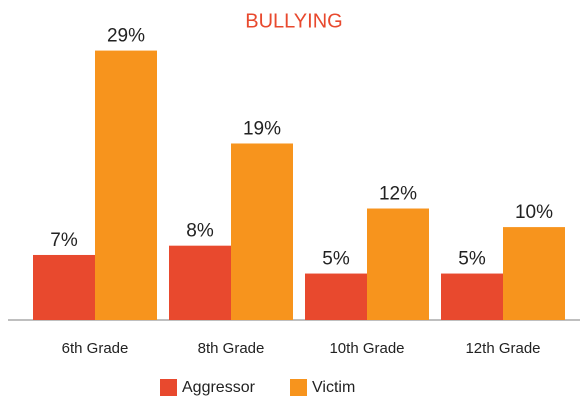  Describe the element at coordinates (293, 21) in the screenshot. I see `chart-title: BULLYING` at that location.